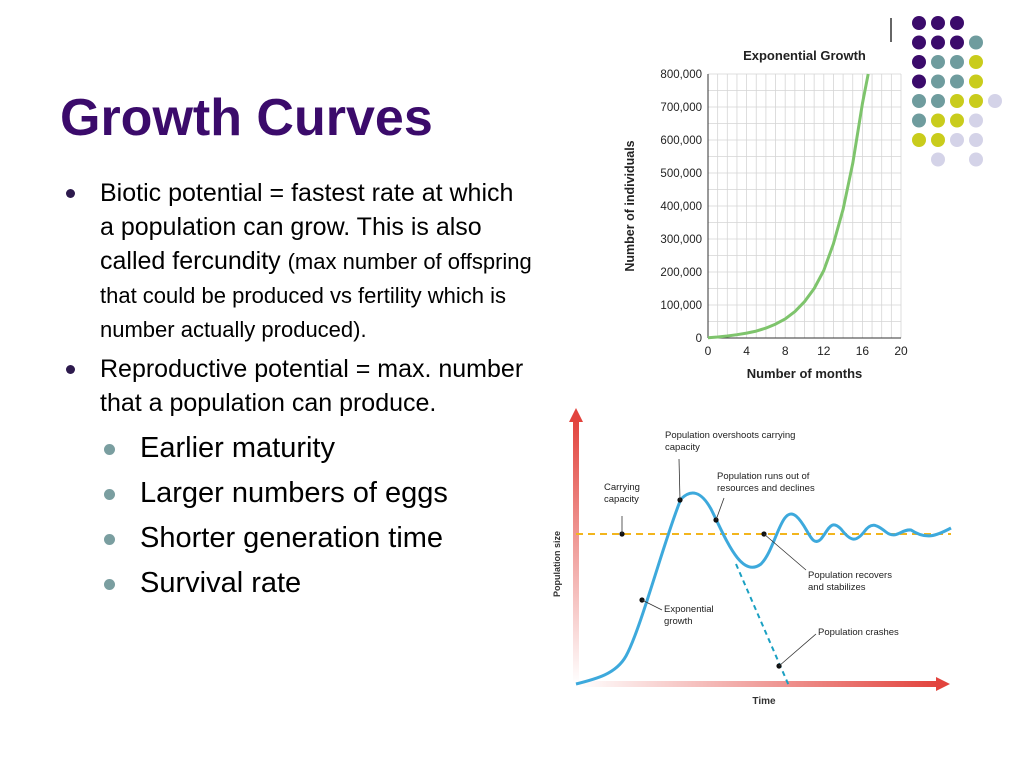  Describe the element at coordinates (762, 625) in the screenshot. I see `crash-line` at that location.